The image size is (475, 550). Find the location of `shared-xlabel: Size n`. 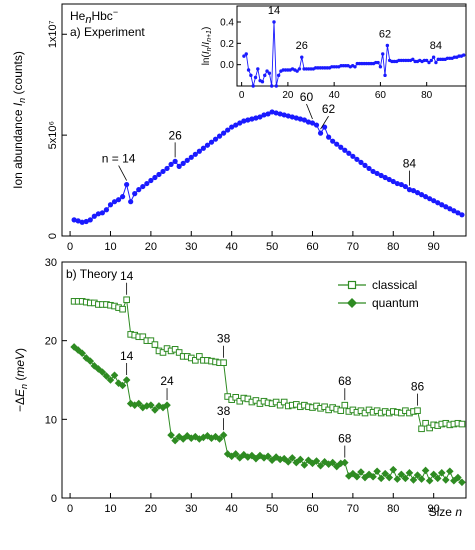

shared-xlabel: Size n is located at coordinates (446, 512).